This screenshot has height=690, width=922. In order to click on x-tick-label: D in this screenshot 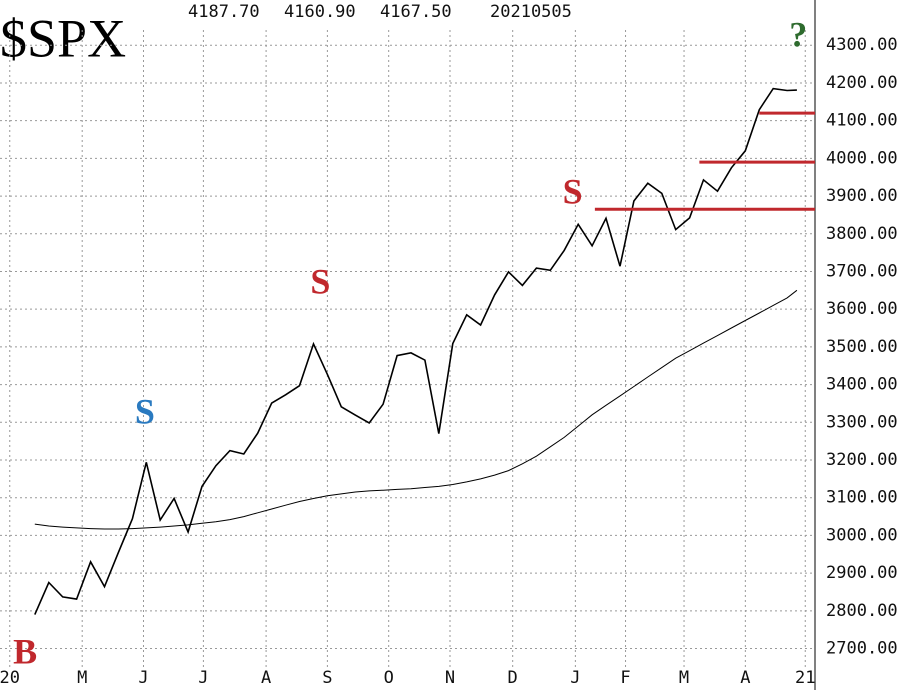, I will do `click(513, 678)`.